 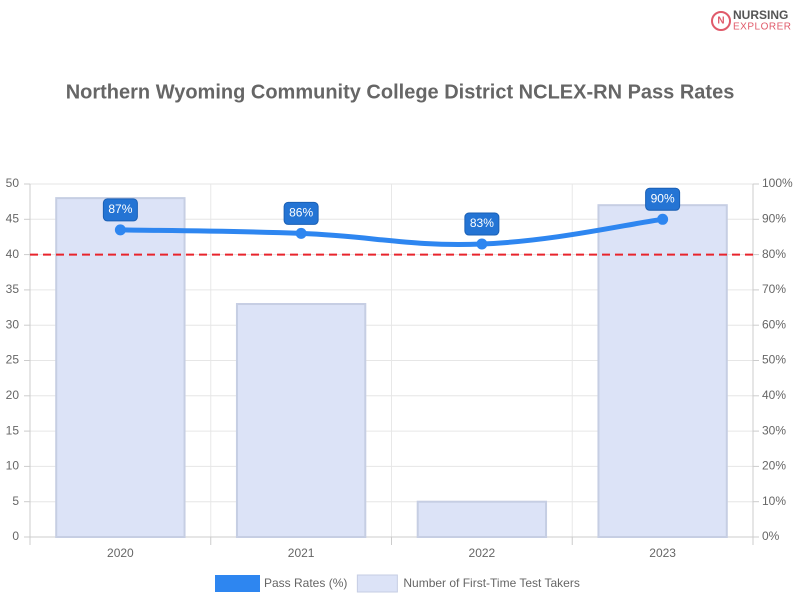 I want to click on legend-label: Pass Rates (%), so click(x=305, y=583).